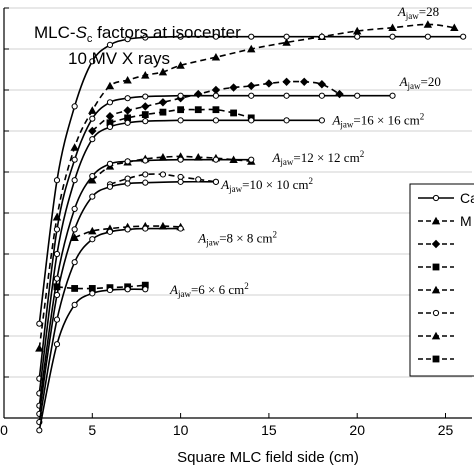 The width and height of the screenshot is (474, 474). Describe the element at coordinates (445, 221) in the screenshot. I see `legend-item: M` at that location.